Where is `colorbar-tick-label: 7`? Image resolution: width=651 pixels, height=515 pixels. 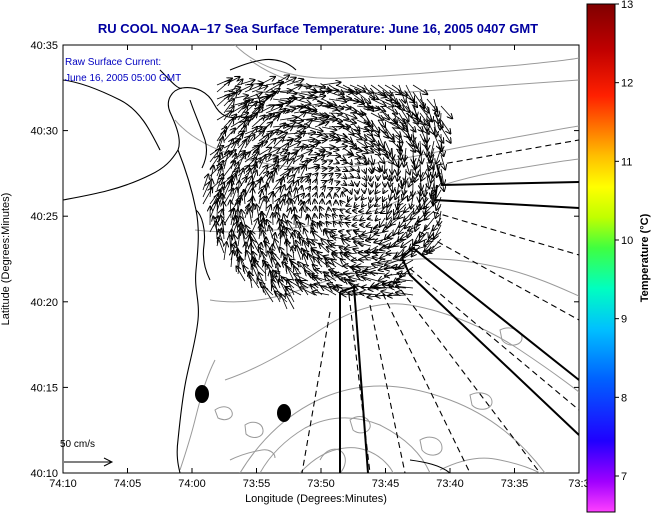
colorbar-tick-label: 7 is located at coordinates (624, 477).